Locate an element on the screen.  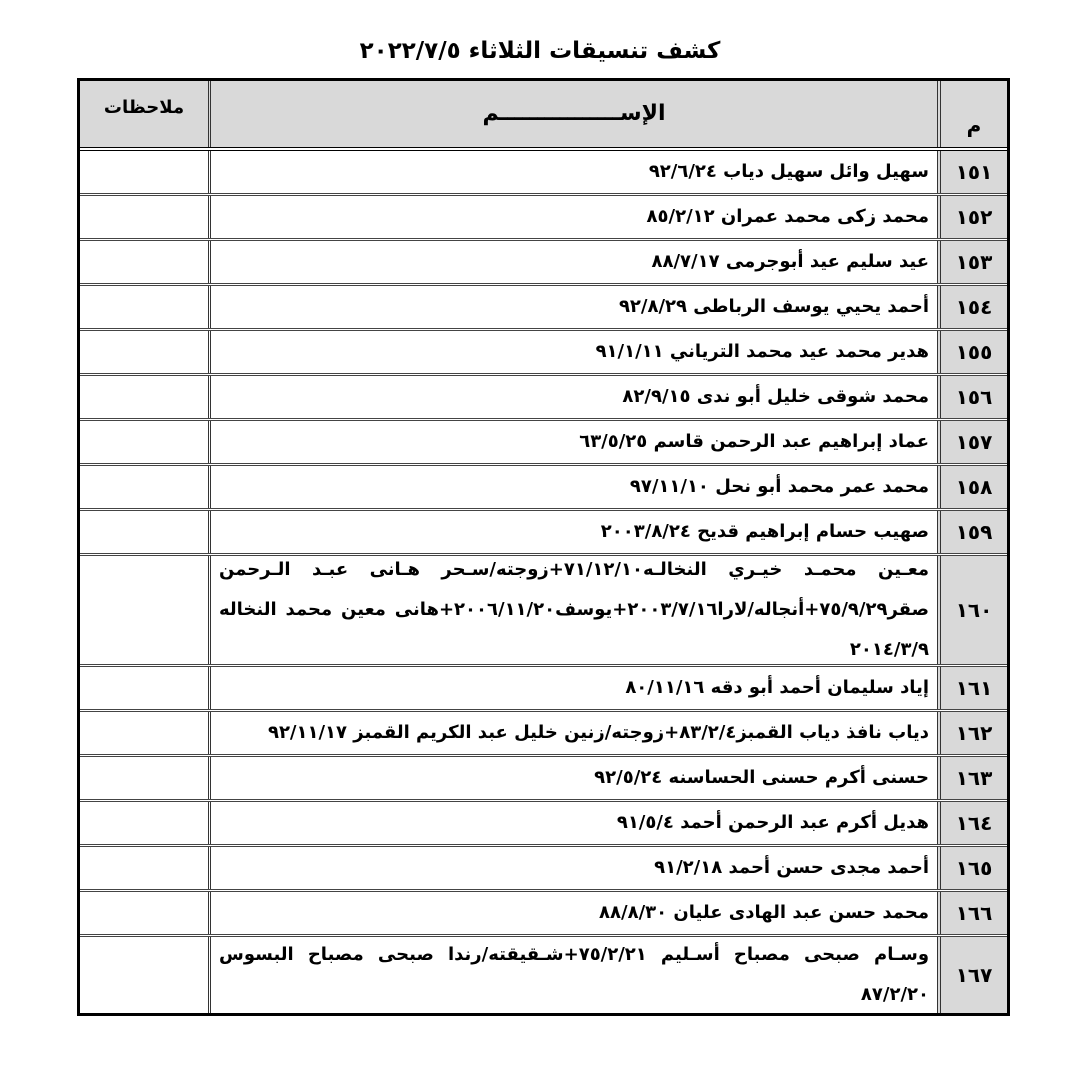
table-row: ١٥٤ أحمد يحيي يوسف الرباطى ٩٢/٨/٢٩ is located at coordinates (543, 308).